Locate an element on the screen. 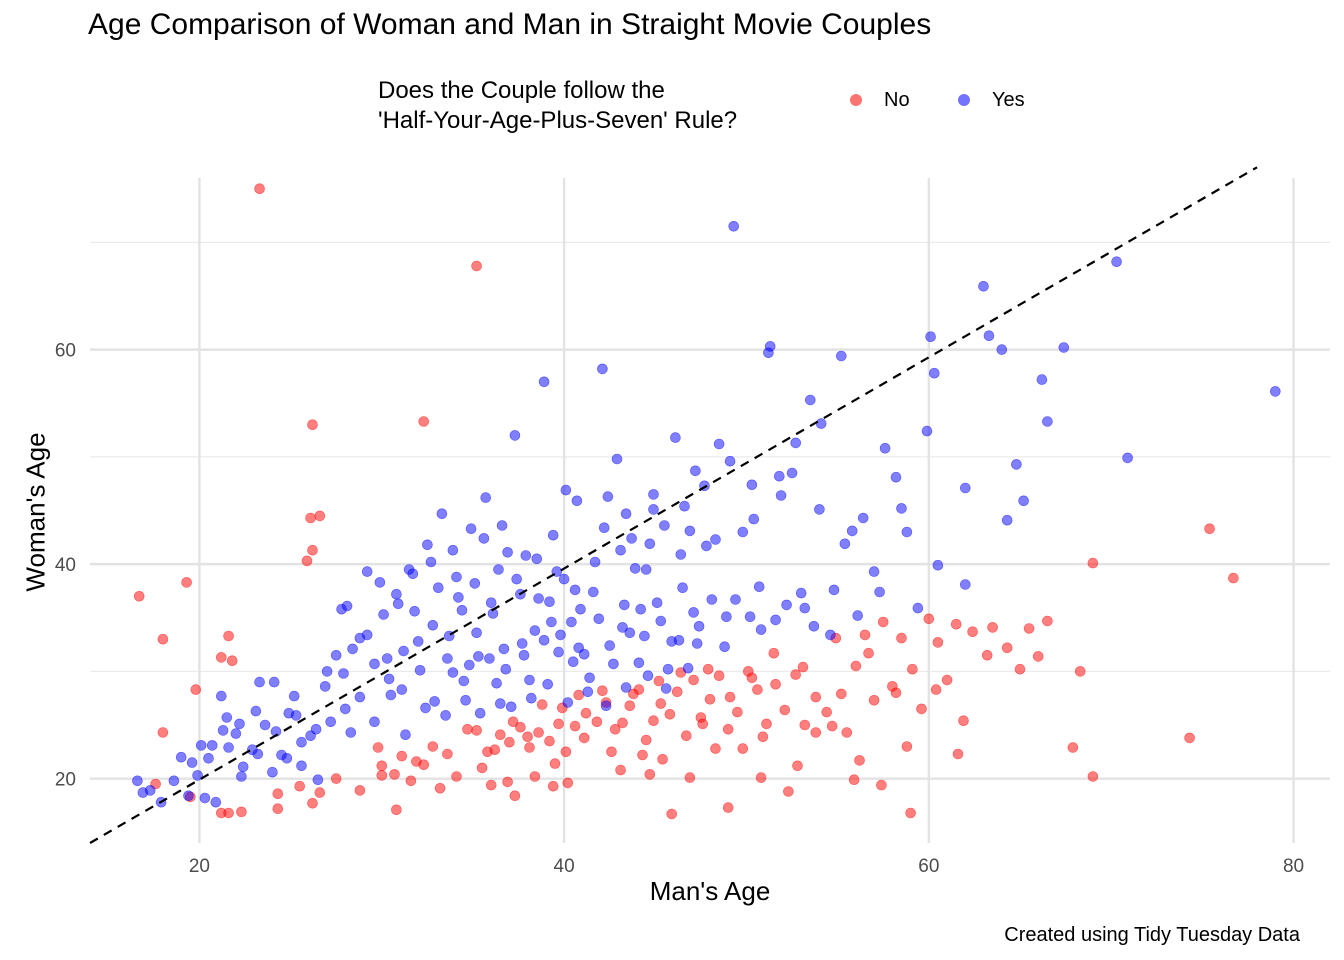  y-axis-label: Woman's Age is located at coordinates (35, 512).